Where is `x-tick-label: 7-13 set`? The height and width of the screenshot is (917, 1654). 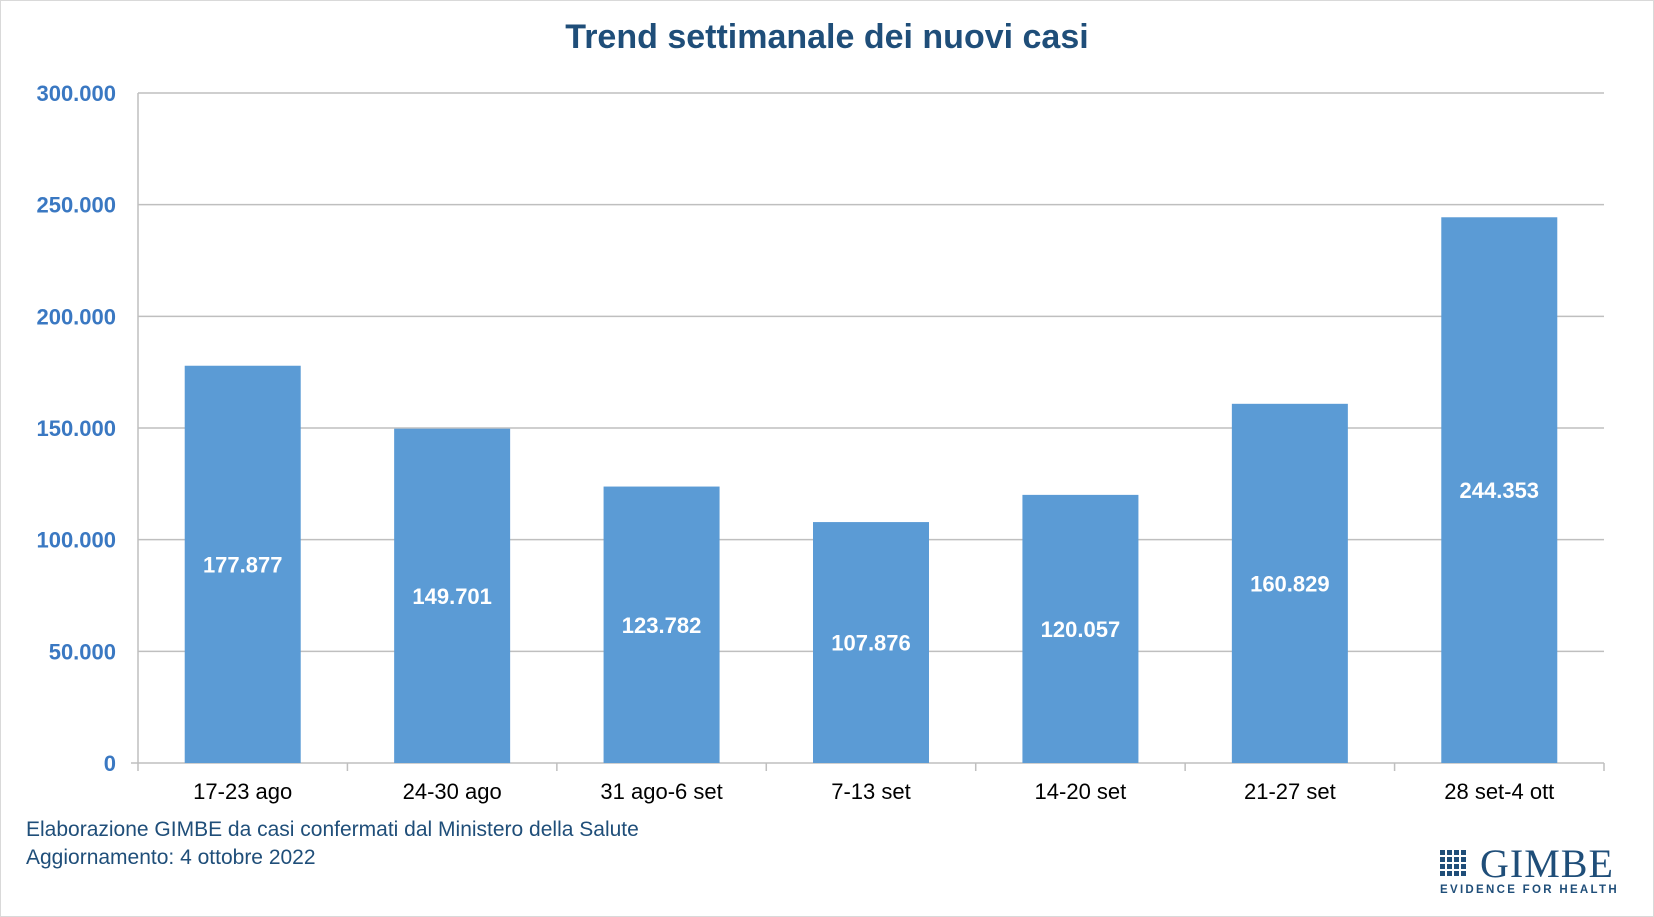 x-tick-label: 7-13 set is located at coordinates (871, 791).